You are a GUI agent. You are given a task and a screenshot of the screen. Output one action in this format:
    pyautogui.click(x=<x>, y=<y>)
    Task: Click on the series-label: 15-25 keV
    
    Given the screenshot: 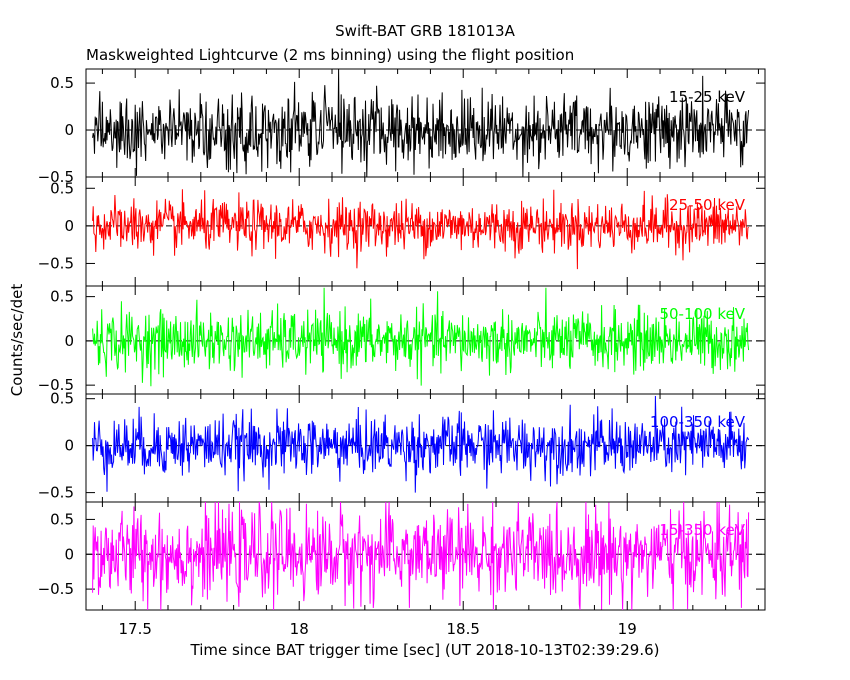 What is the action you would take?
    pyautogui.click(x=707, y=97)
    